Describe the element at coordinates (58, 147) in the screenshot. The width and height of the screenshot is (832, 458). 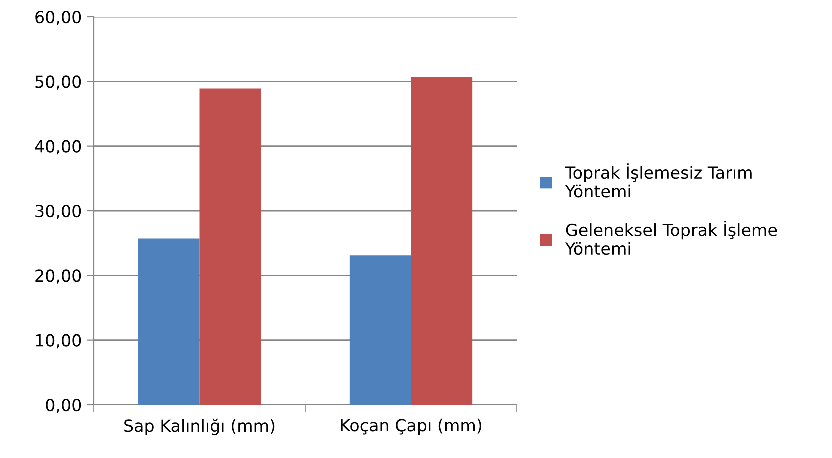
I see `y-tick-label: 40,00` at that location.